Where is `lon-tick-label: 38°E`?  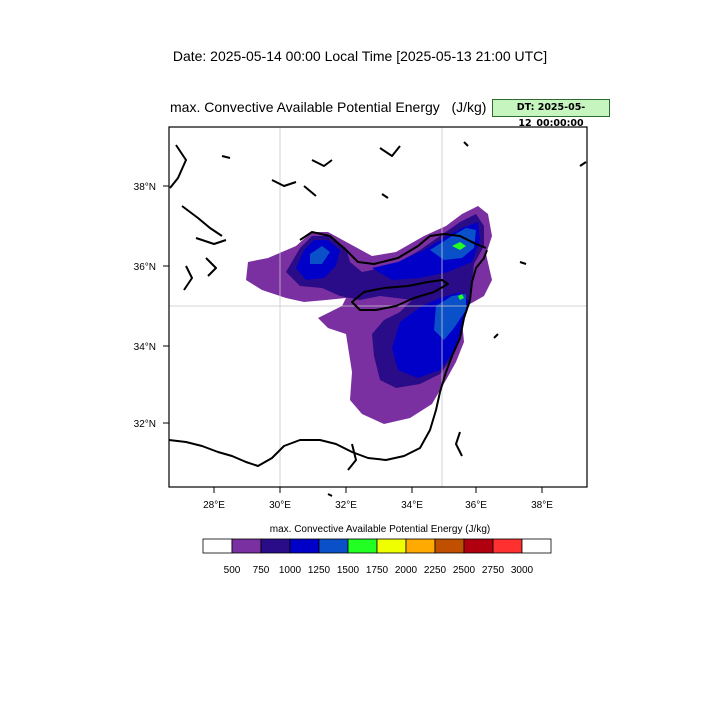
lon-tick-label: 38°E is located at coordinates (542, 505).